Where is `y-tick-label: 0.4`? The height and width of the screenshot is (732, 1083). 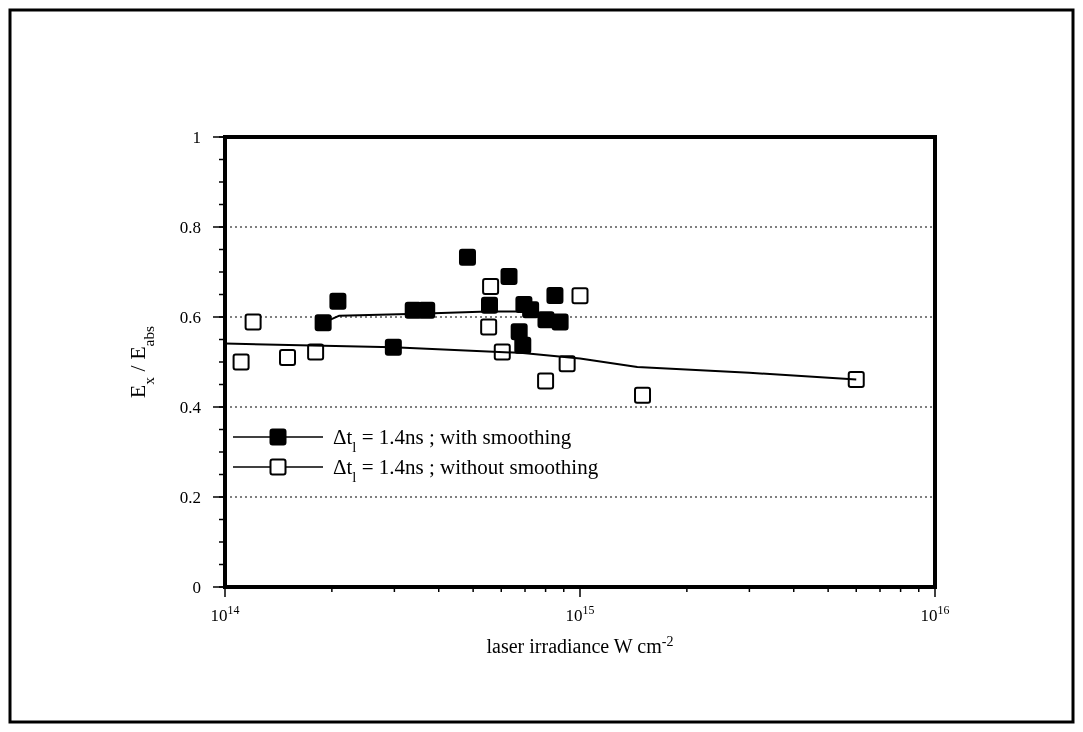 y-tick-label: 0.4 is located at coordinates (190, 407).